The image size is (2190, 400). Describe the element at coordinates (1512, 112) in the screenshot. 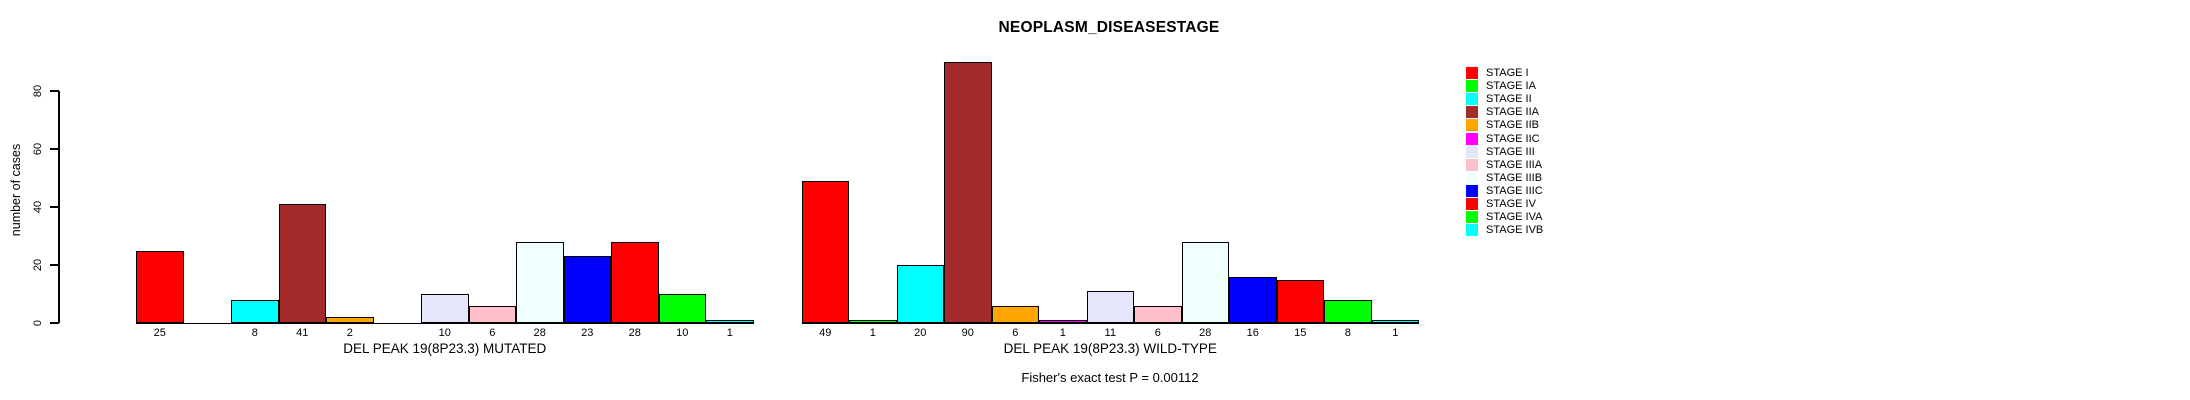

I see `legend-label: STAGE IIA` at that location.